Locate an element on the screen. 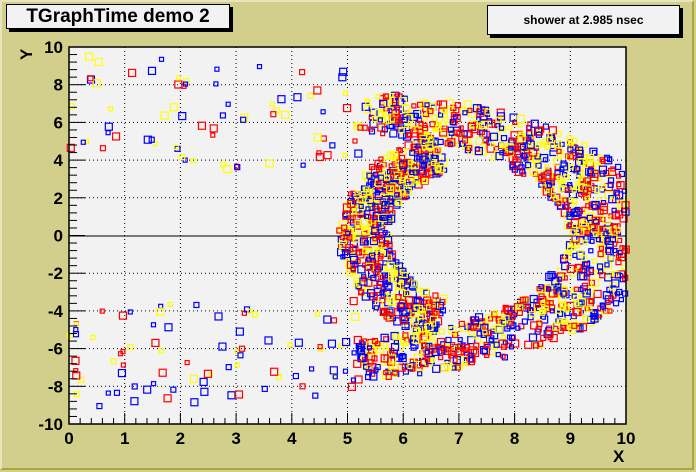  x-tick-label: 1 is located at coordinates (124, 438).